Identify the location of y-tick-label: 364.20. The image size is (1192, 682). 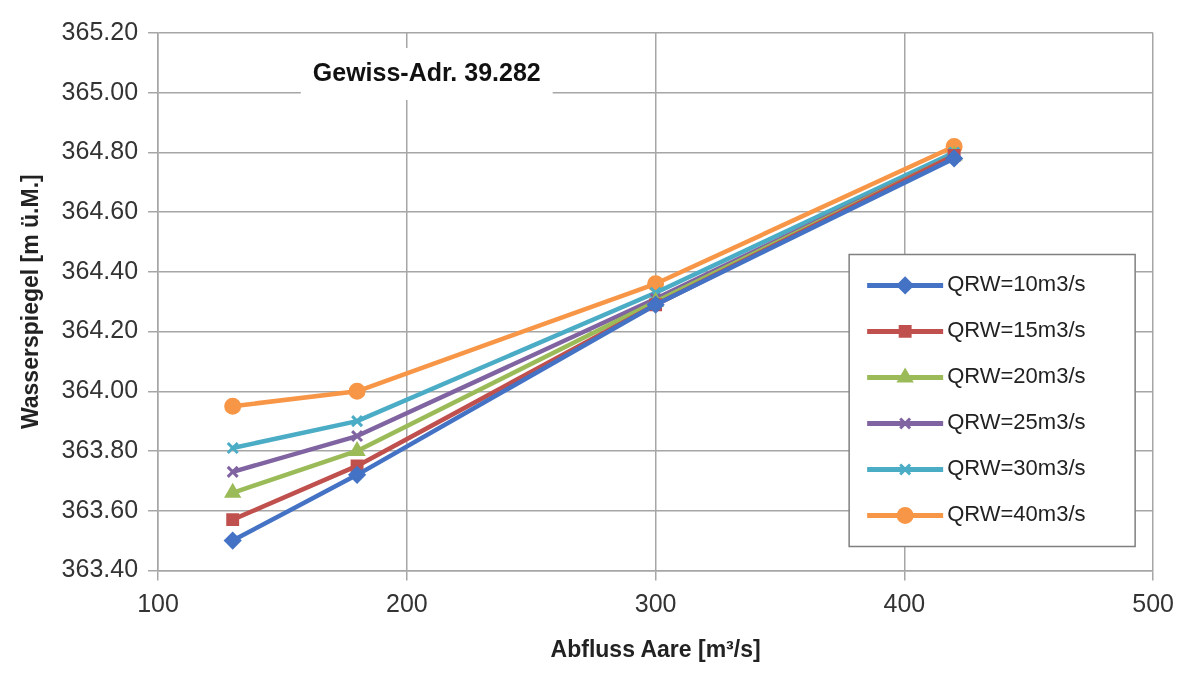
(100, 329).